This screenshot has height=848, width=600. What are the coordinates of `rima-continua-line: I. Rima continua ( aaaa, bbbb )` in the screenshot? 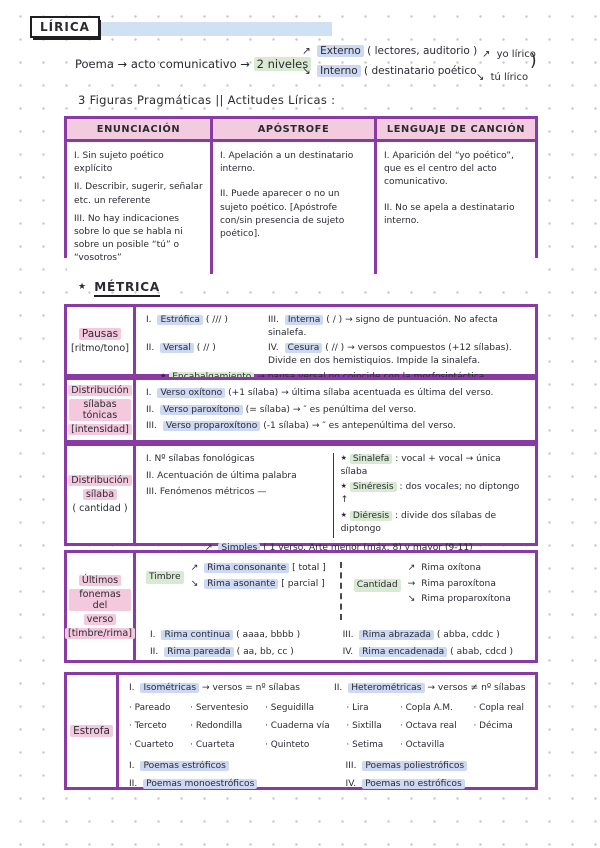 It's located at (246, 635).